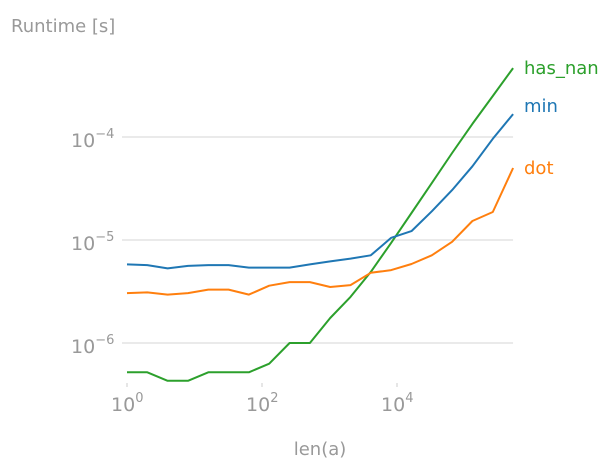 This screenshot has width=616, height=467. What do you see at coordinates (320, 449) in the screenshot?
I see `x-axis-label: len(a)` at bounding box center [320, 449].